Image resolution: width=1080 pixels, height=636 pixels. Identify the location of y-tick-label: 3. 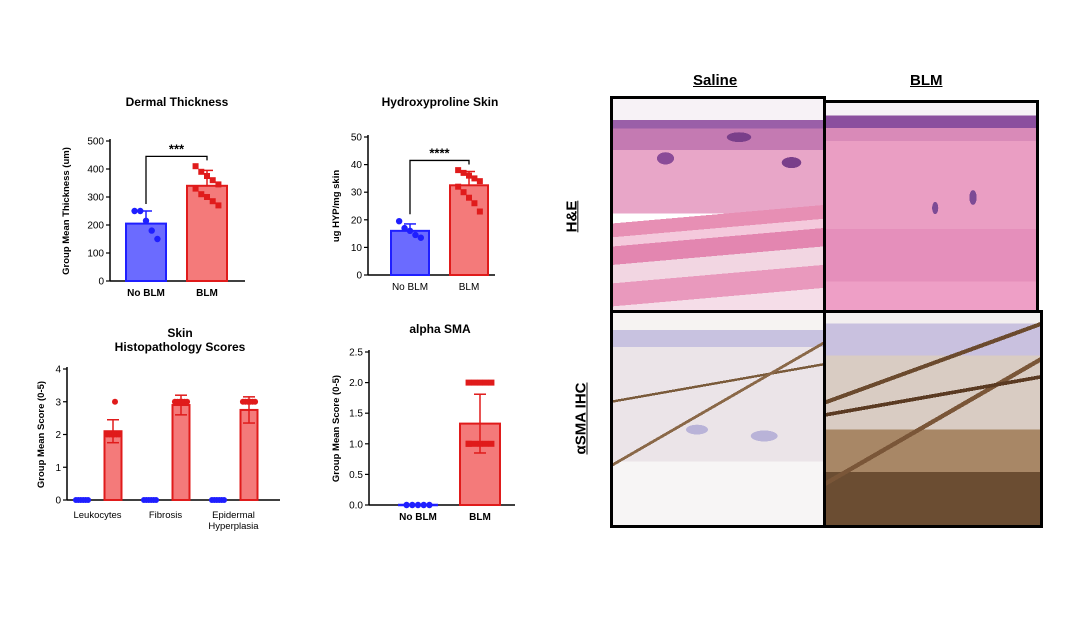
(58, 402).